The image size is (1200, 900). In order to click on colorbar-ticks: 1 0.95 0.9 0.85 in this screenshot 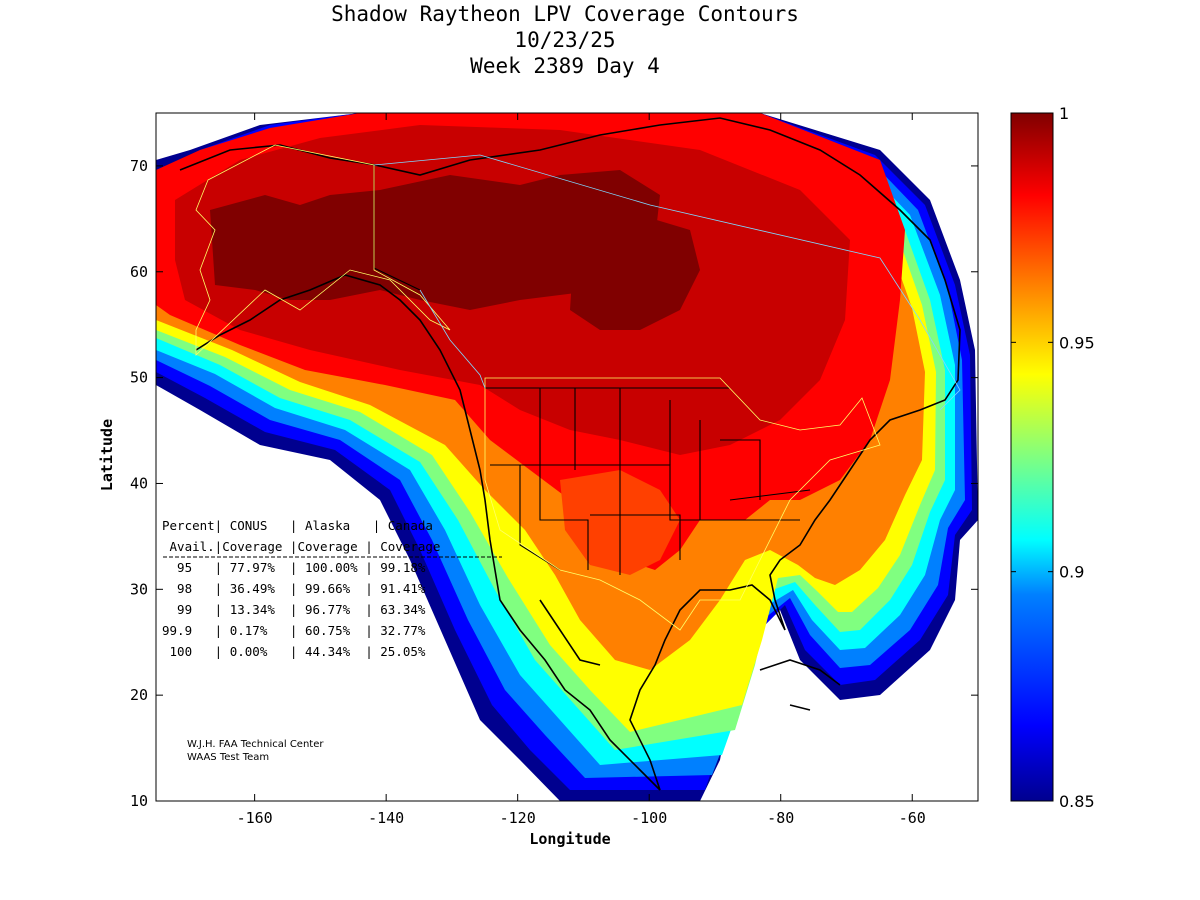, I will do `click(1053, 457)`.